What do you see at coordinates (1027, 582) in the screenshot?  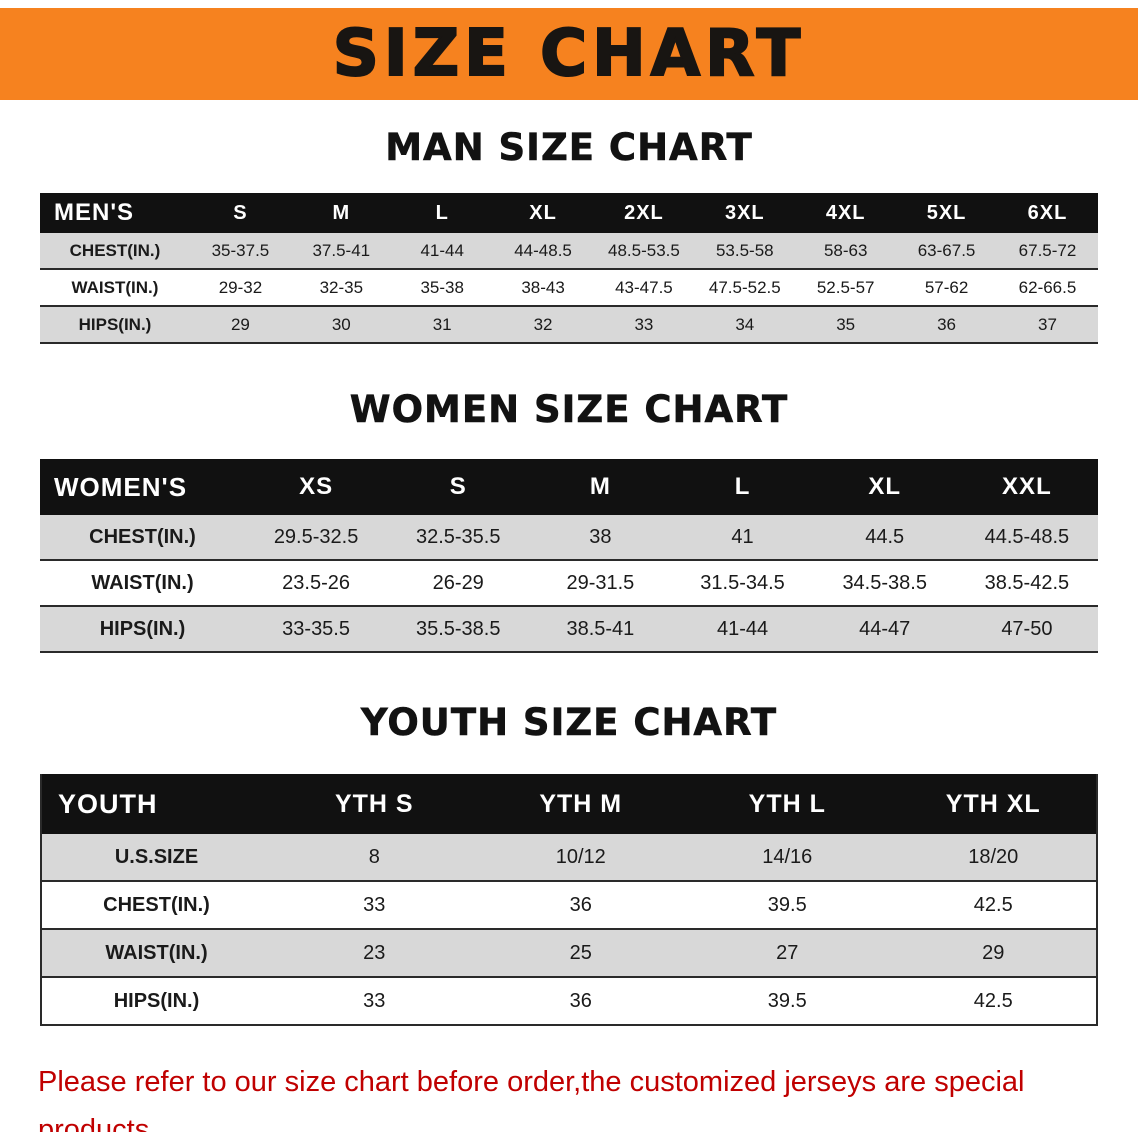 I see `cell-value: 38.5-42.5` at bounding box center [1027, 582].